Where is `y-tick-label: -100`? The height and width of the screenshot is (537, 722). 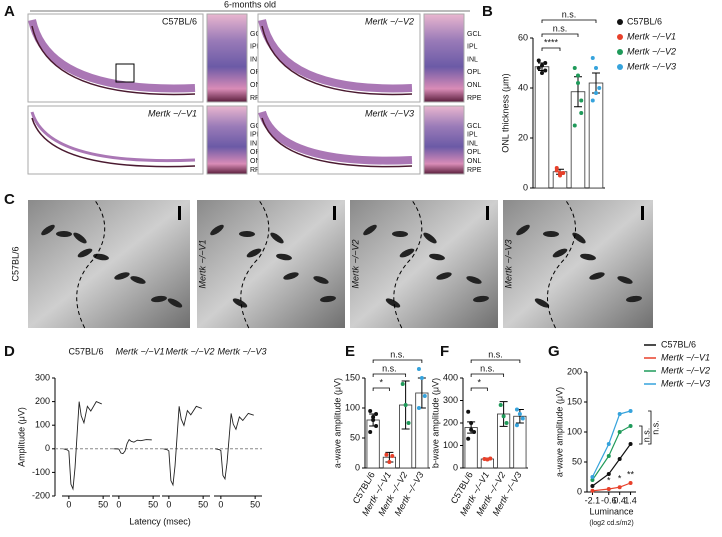
y-tick-label: -100 is located at coordinates (41, 472).